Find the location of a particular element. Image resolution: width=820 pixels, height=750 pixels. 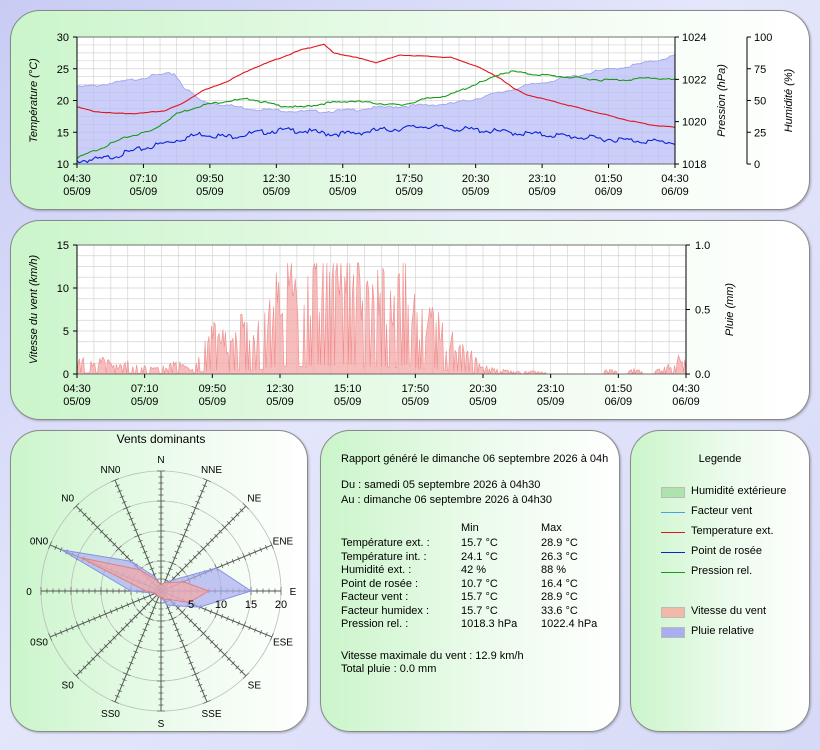

x-tick-time: 04:30 is located at coordinates (686, 389).